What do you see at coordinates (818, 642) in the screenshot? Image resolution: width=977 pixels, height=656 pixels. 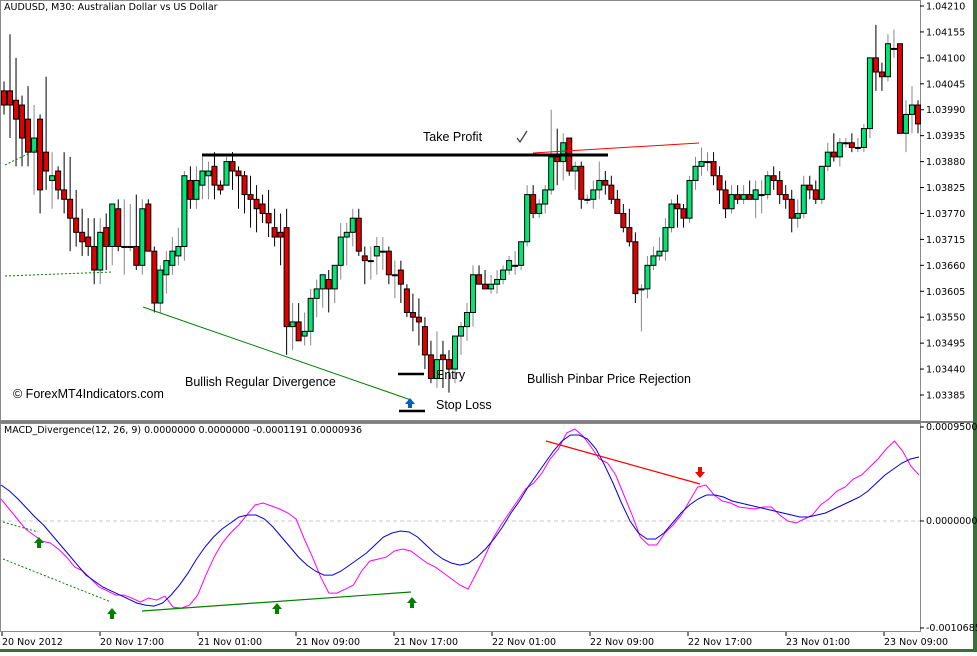 I see `time-tick-label: 23 Nov 01:00` at bounding box center [818, 642].